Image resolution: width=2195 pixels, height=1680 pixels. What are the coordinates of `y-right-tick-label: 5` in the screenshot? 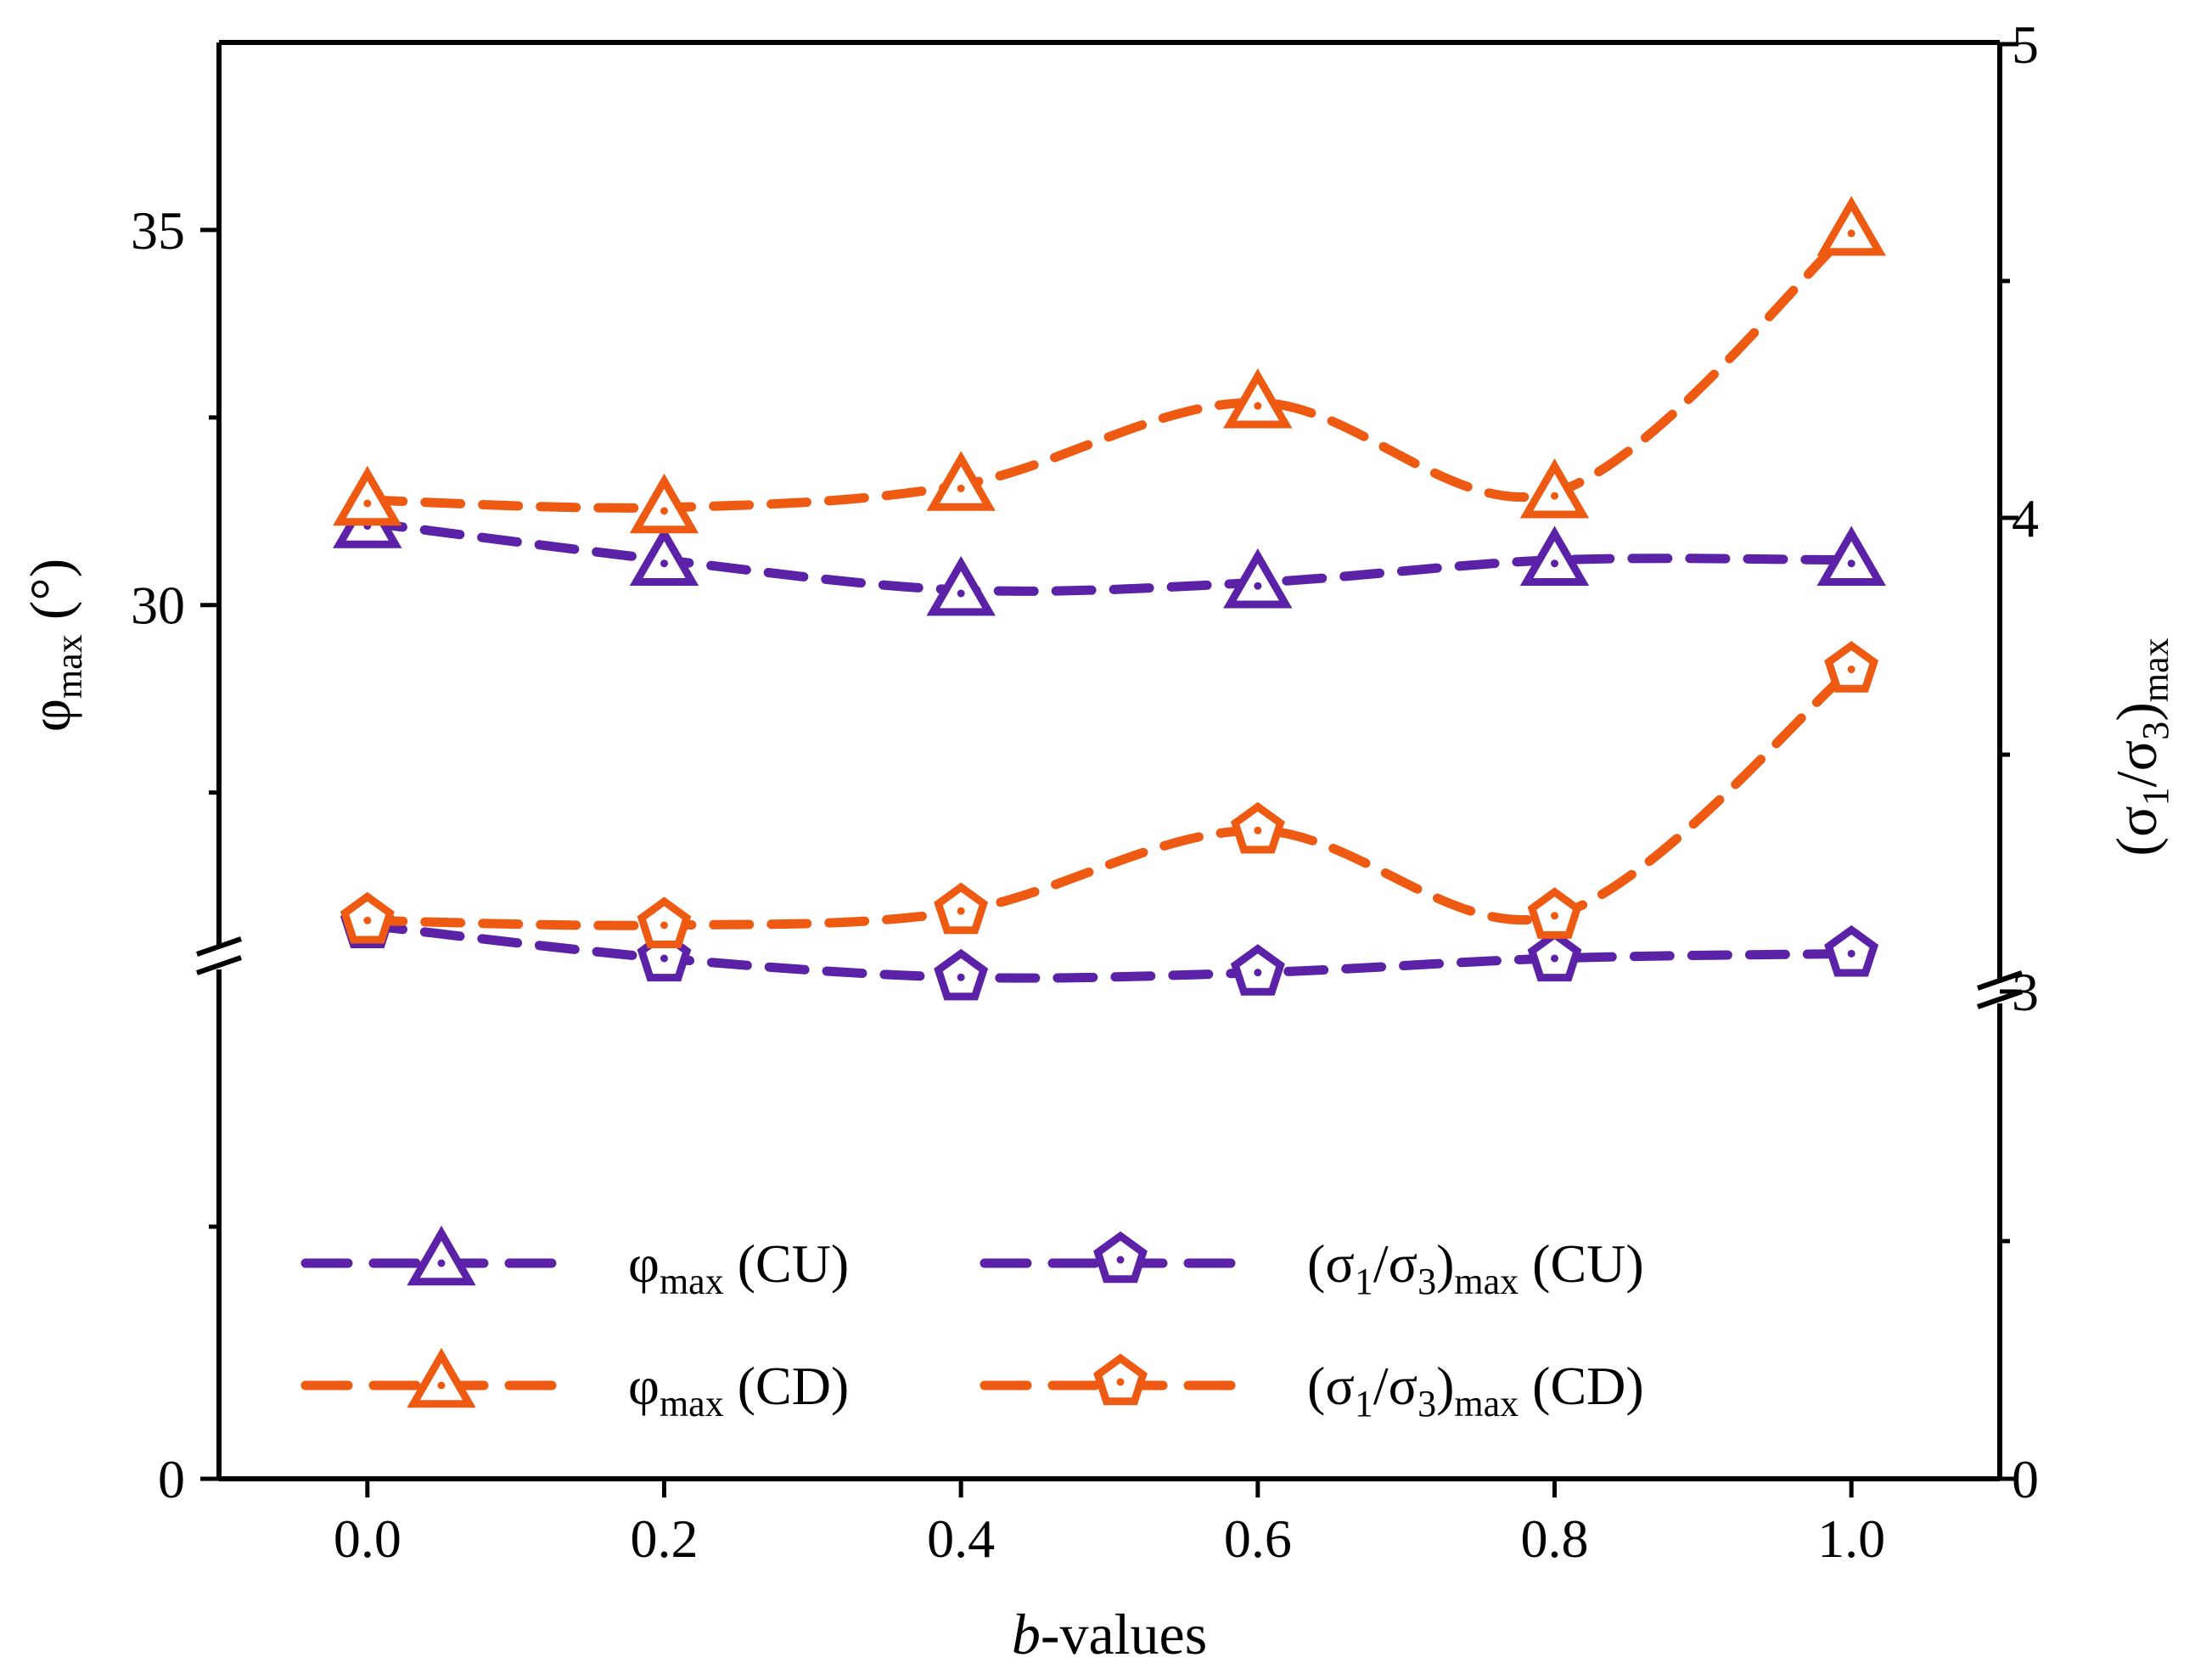 It's located at (2026, 44).